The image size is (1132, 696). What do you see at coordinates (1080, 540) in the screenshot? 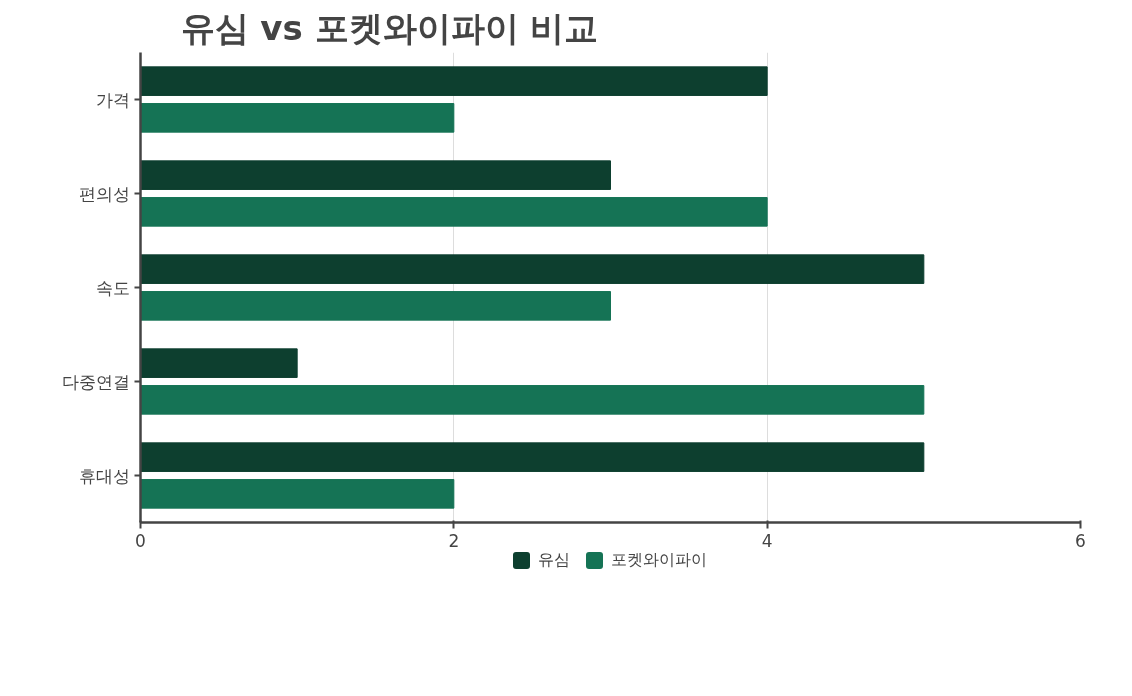
I see `x-tick-label: 6` at bounding box center [1080, 540].